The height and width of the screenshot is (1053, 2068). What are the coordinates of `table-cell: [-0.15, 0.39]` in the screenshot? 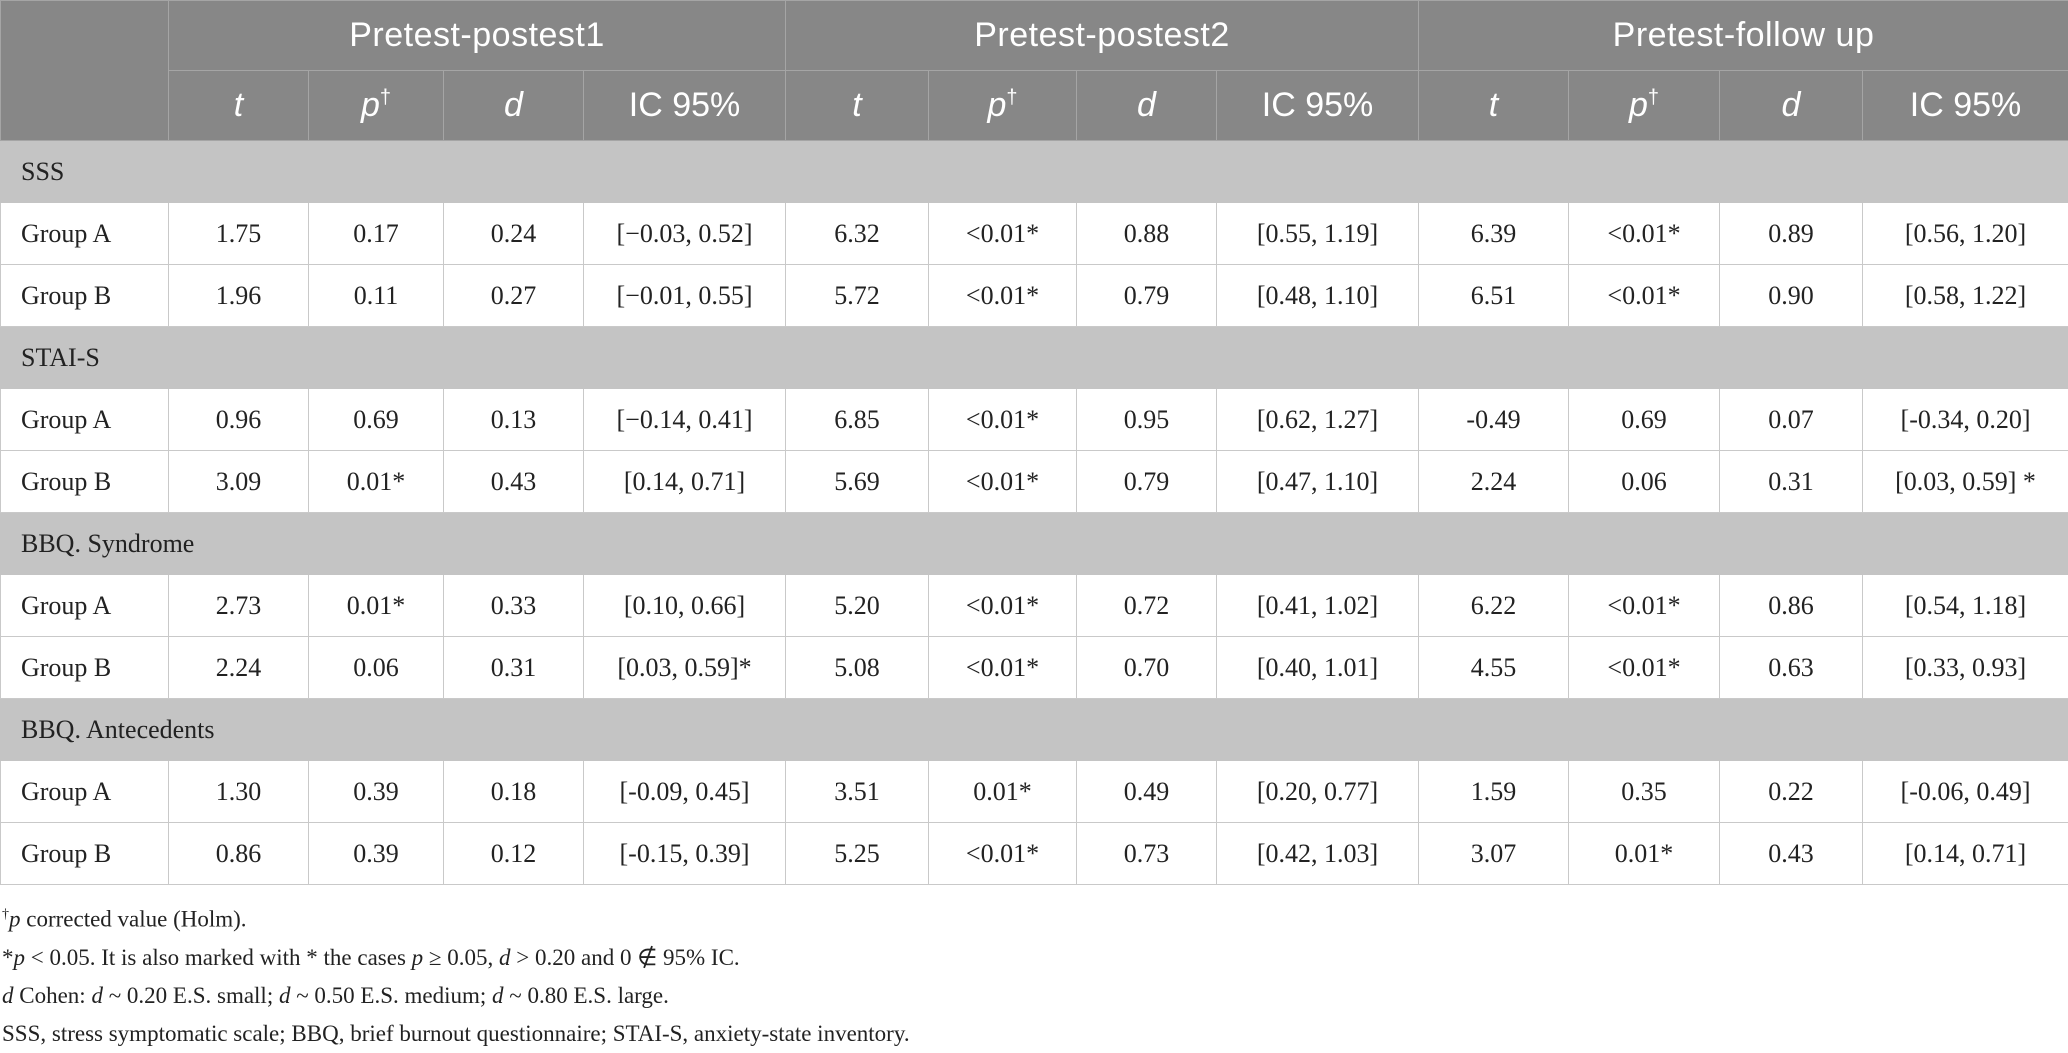 It's located at (685, 854).